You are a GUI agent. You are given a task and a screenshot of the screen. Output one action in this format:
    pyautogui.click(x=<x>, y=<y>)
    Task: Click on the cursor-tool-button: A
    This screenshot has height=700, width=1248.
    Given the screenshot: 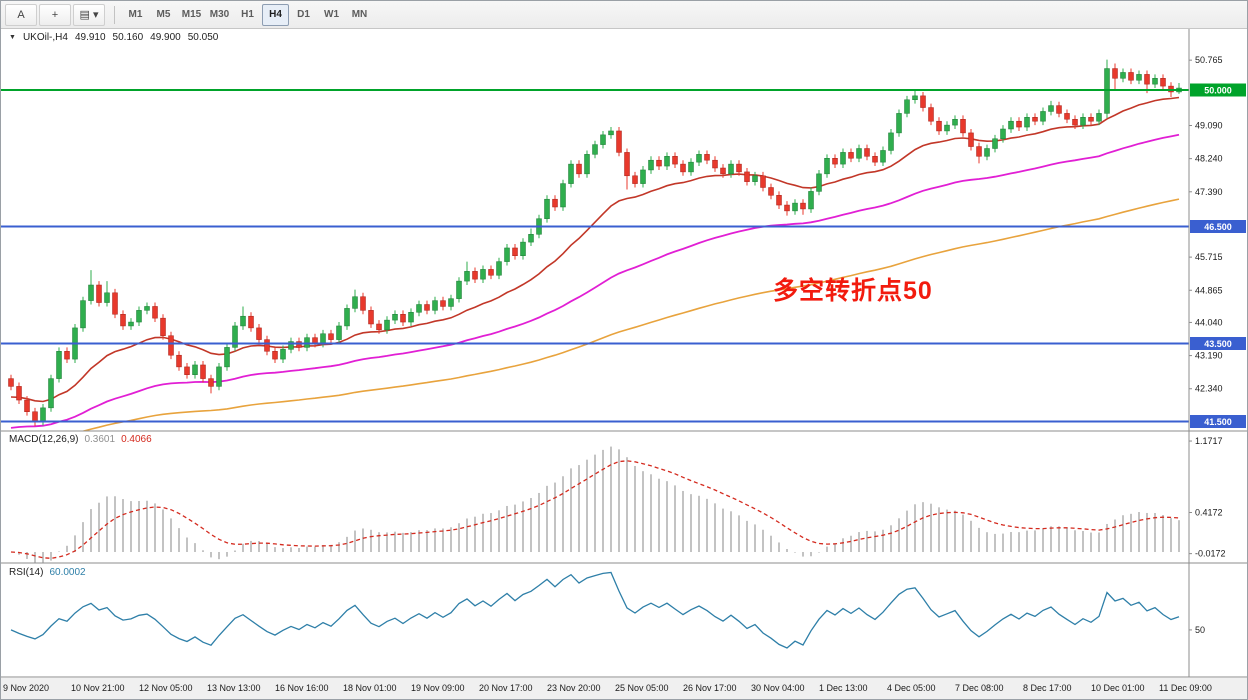 What is the action you would take?
    pyautogui.click(x=21, y=14)
    